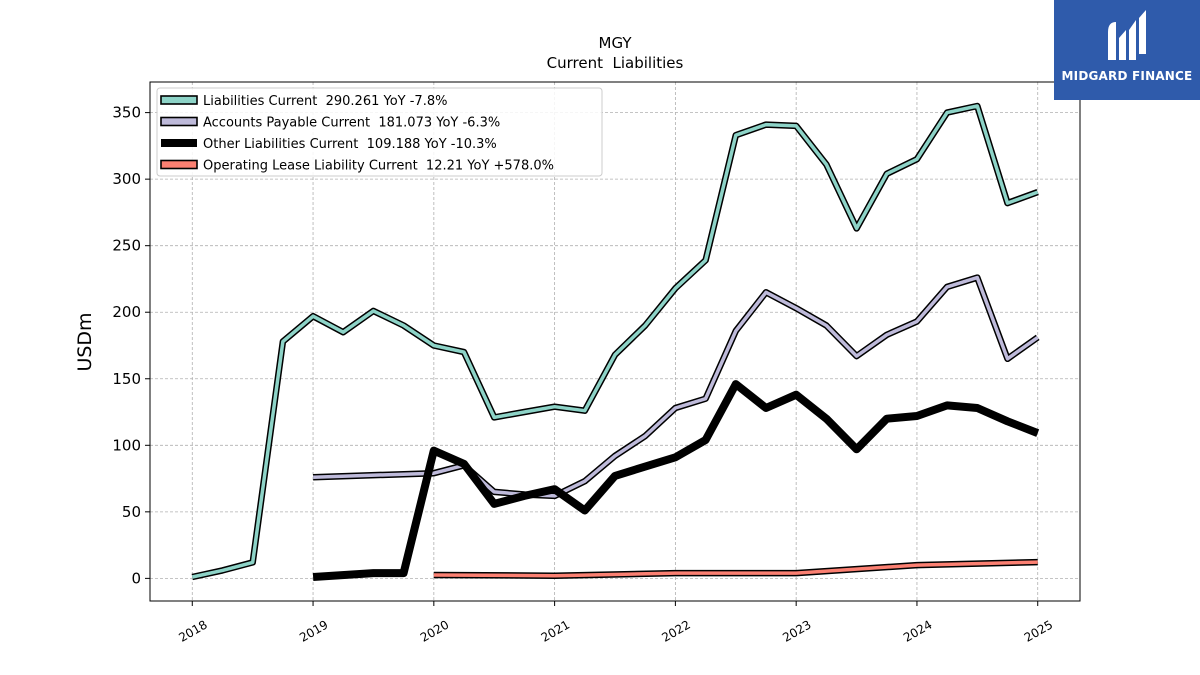 This screenshot has width=1200, height=675. I want to click on legend-swatch-operating-lease-liability-current, so click(179, 164).